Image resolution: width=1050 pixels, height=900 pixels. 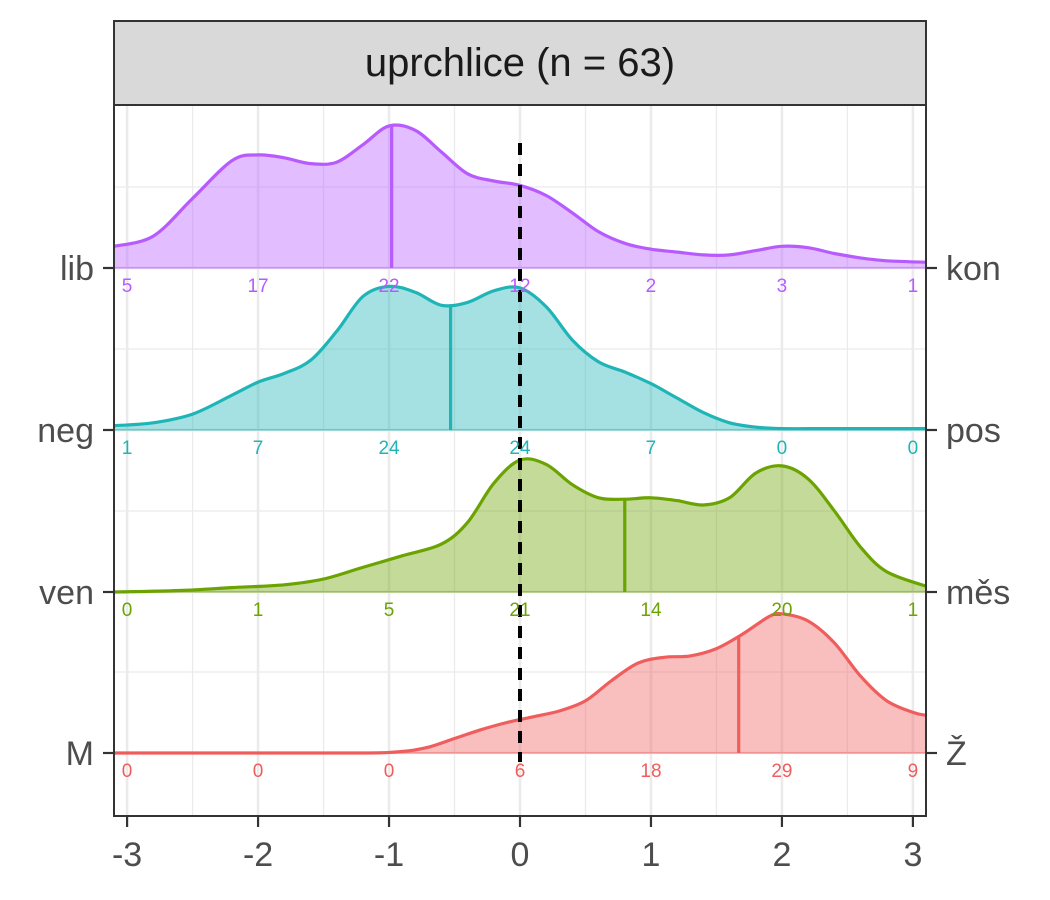 I want to click on count-label: 3, so click(x=782, y=286).